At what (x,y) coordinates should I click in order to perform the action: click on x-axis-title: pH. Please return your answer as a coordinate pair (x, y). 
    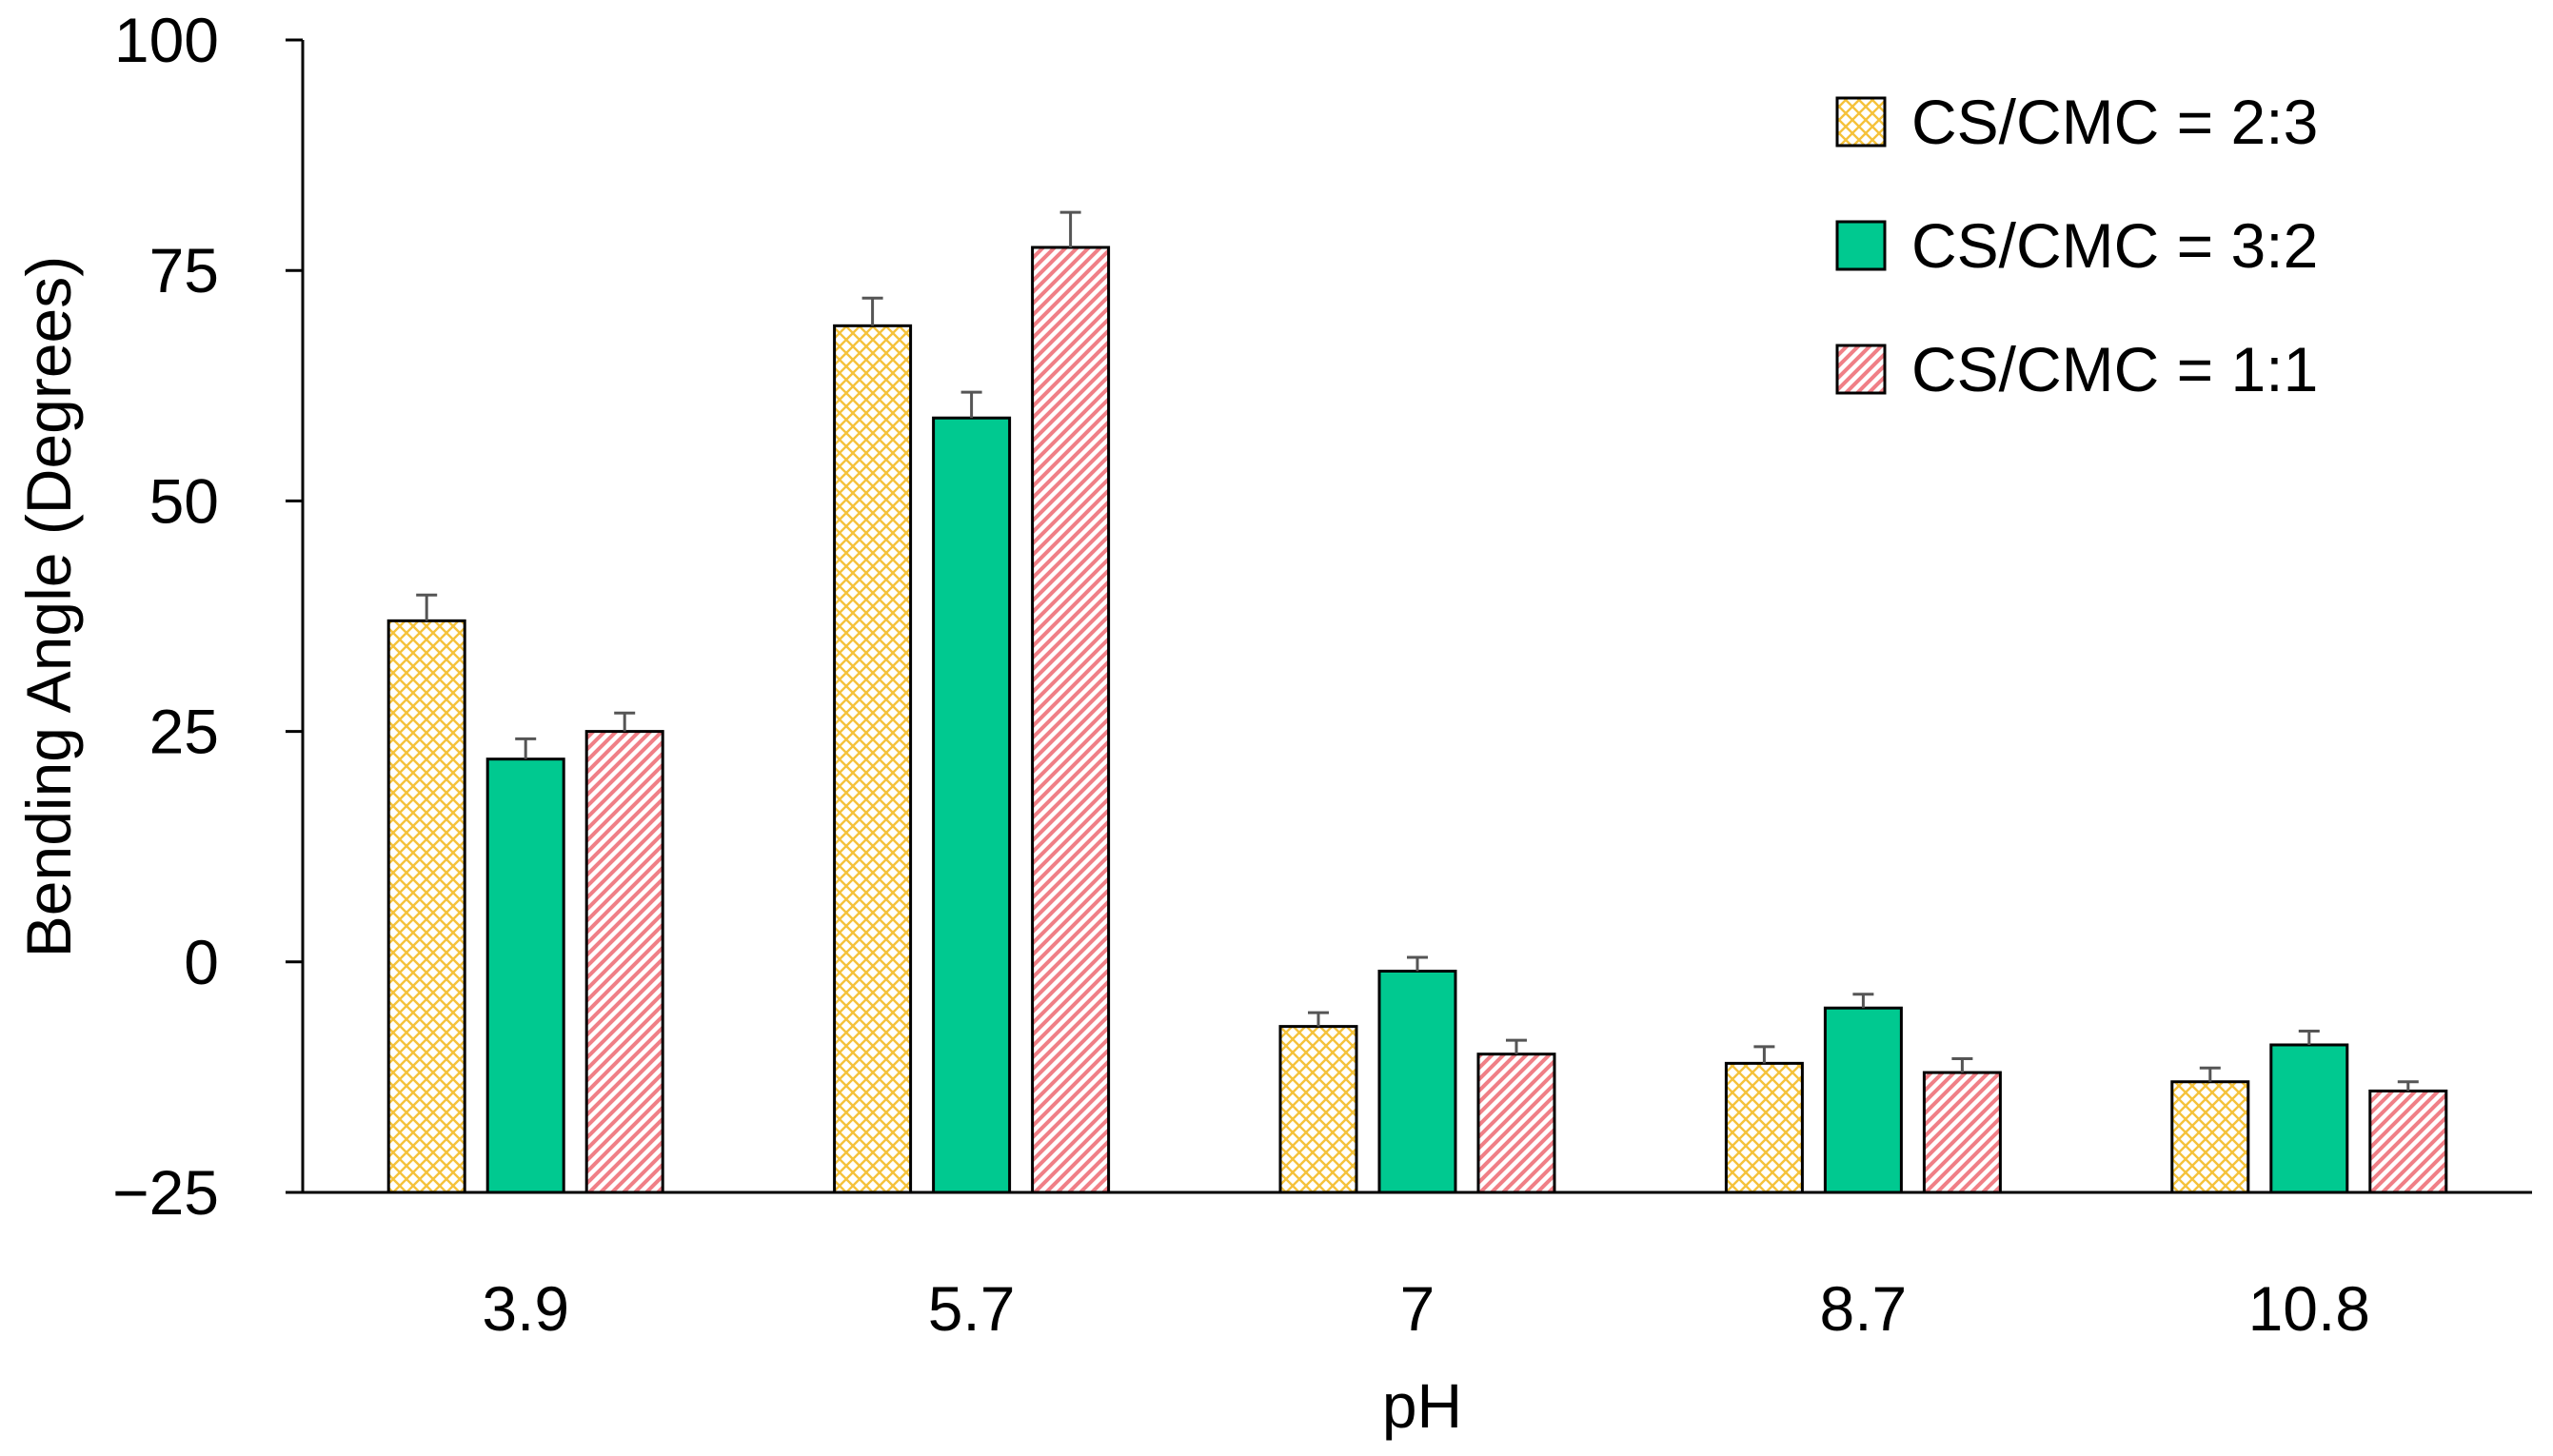
    Looking at the image, I should click on (1422, 1405).